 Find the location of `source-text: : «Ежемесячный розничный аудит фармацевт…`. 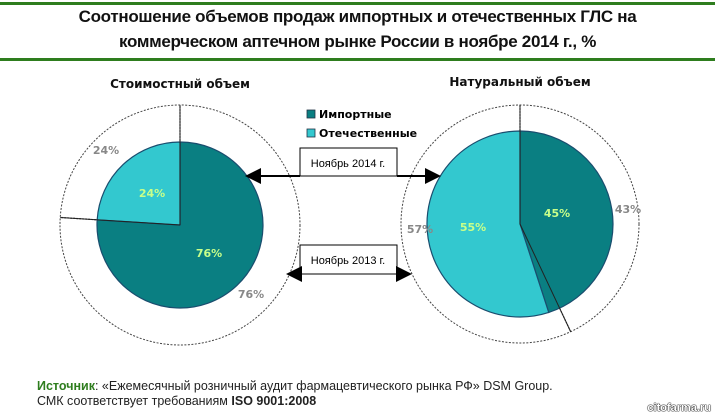

source-text: : «Ежемесячный розничный аудит фармацевт… is located at coordinates (323, 386).